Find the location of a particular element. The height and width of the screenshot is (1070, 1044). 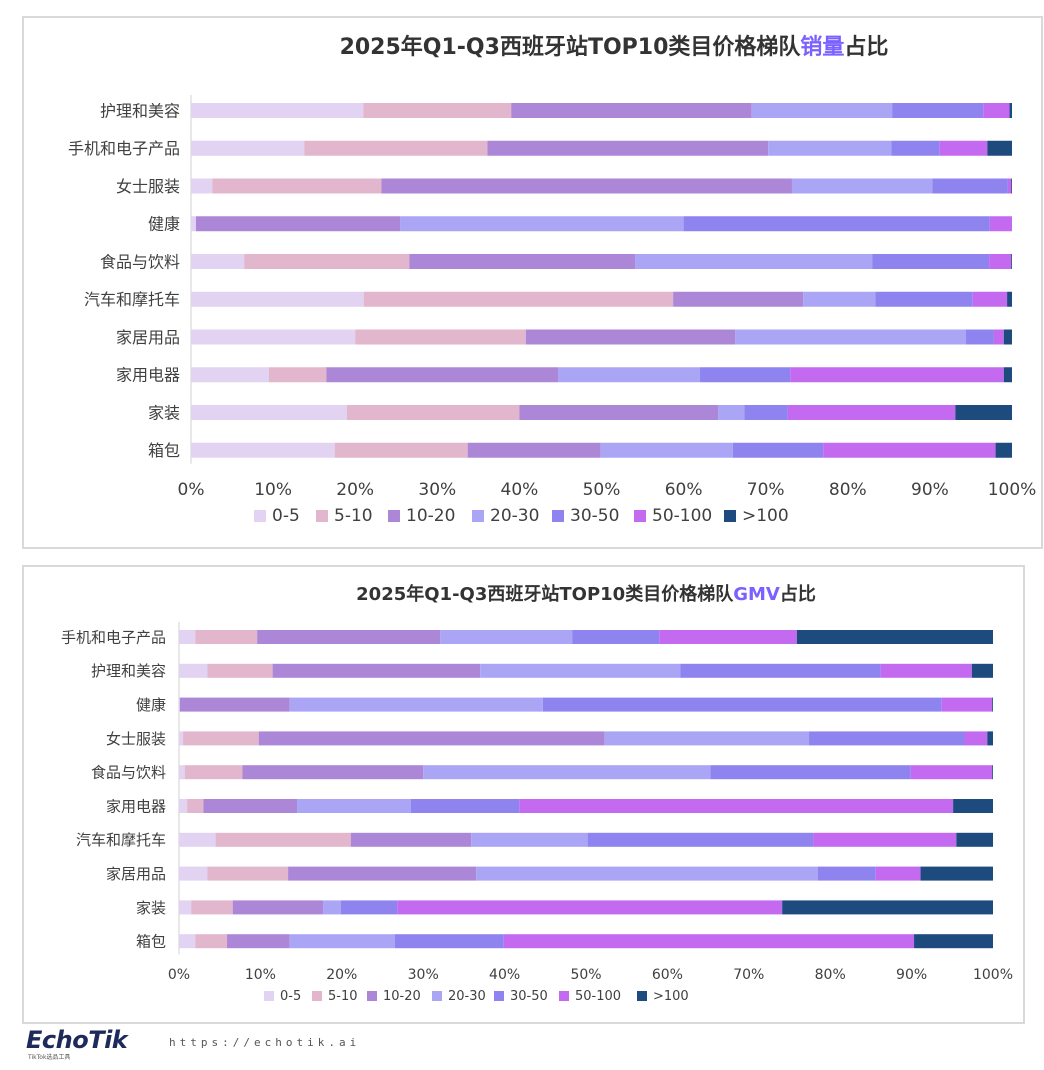

volume-x-tick-label: 90% is located at coordinates (930, 490).